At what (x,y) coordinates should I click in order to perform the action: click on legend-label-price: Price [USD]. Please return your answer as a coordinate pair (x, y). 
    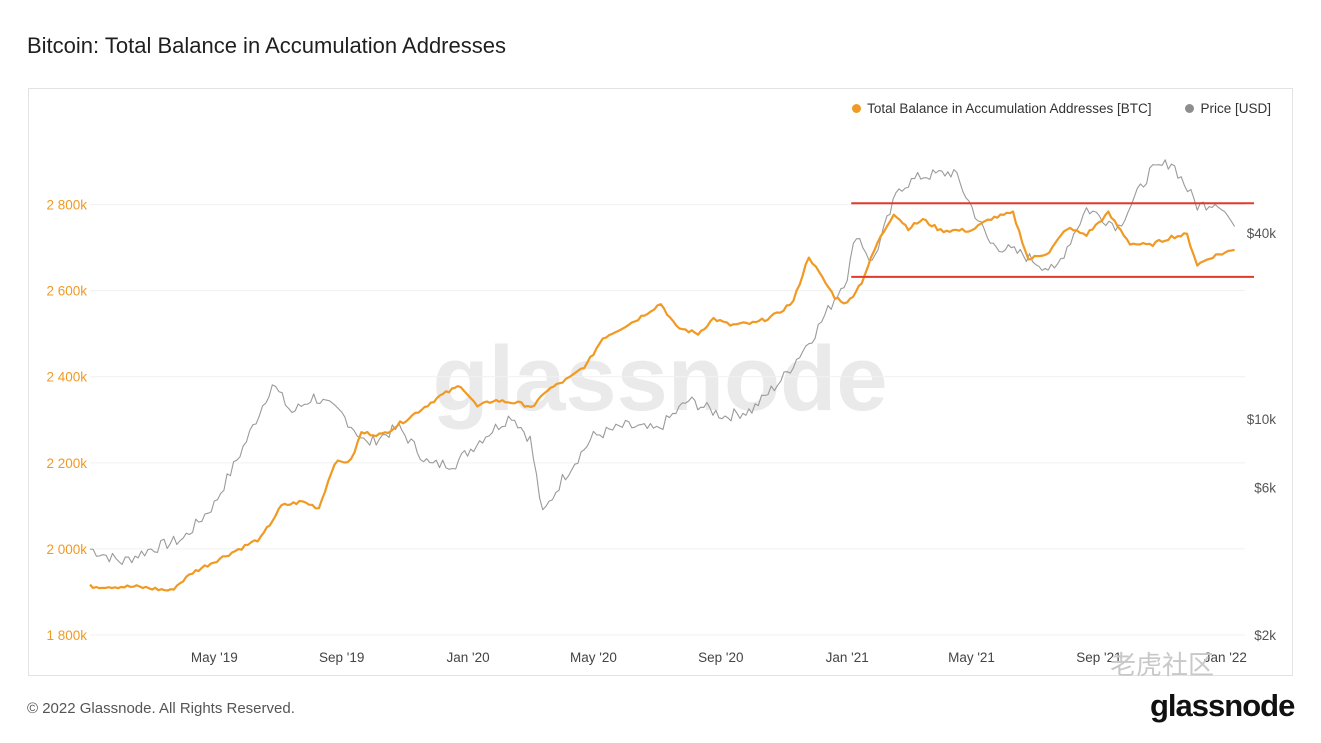
    Looking at the image, I should click on (1235, 108).